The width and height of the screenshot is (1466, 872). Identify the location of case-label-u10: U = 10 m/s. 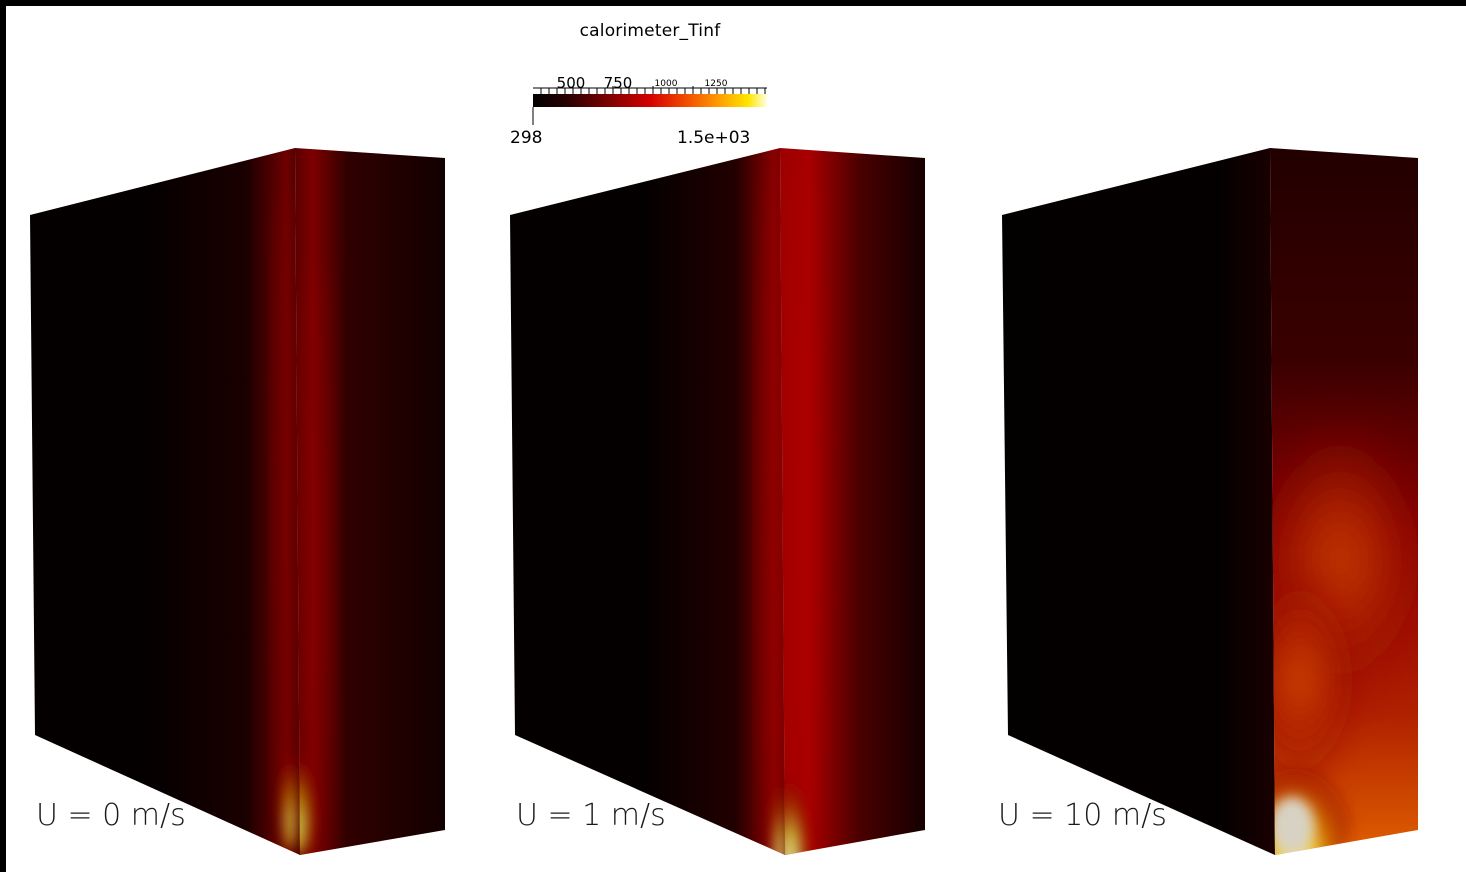
(1082, 815).